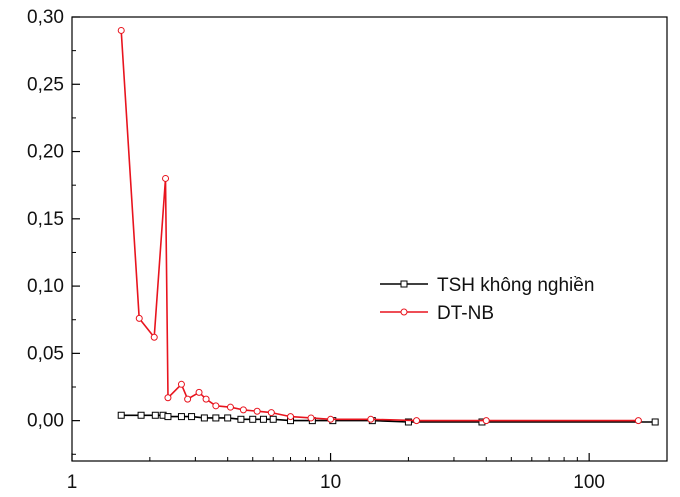  I want to click on legend-entry-dt-nb: DT-NB, so click(437, 313).